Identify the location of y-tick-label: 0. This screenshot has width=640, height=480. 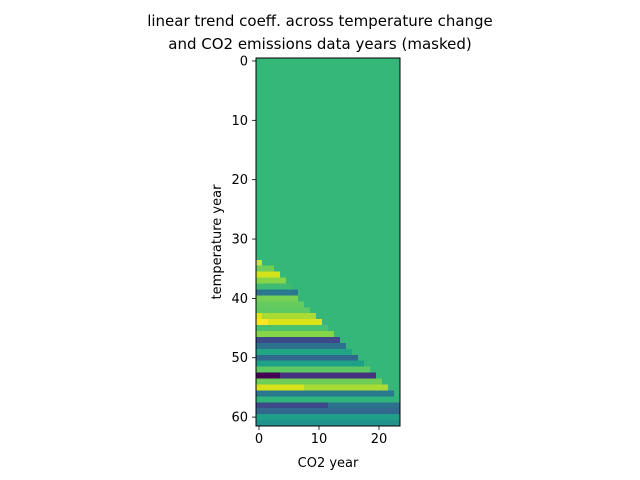
(244, 61).